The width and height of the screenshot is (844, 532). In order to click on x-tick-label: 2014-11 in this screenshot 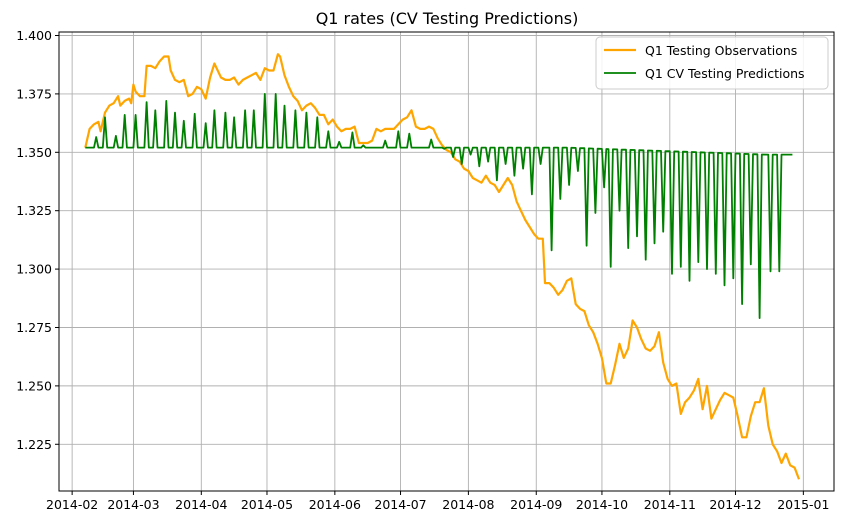, I will do `click(670, 504)`.